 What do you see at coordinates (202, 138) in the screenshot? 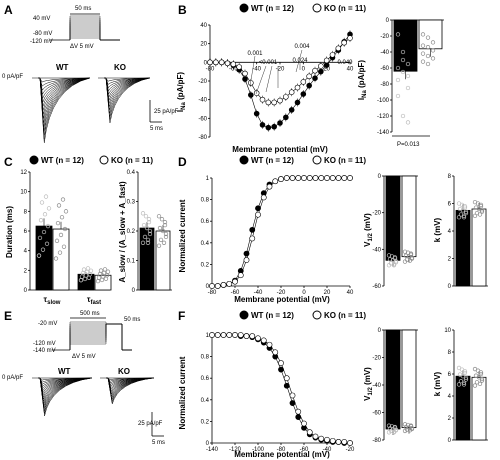
I see `y-tick-label: -80` at bounding box center [202, 138].